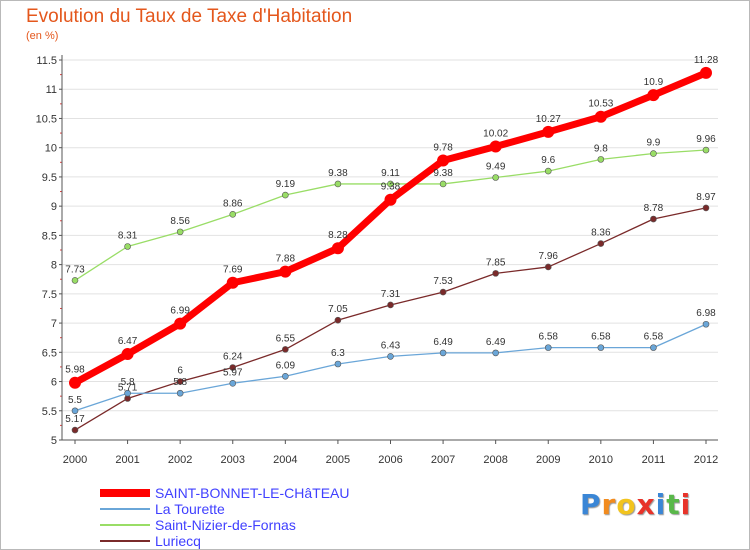  What do you see at coordinates (654, 460) in the screenshot?
I see `x-tick-label: 2011` at bounding box center [654, 460].